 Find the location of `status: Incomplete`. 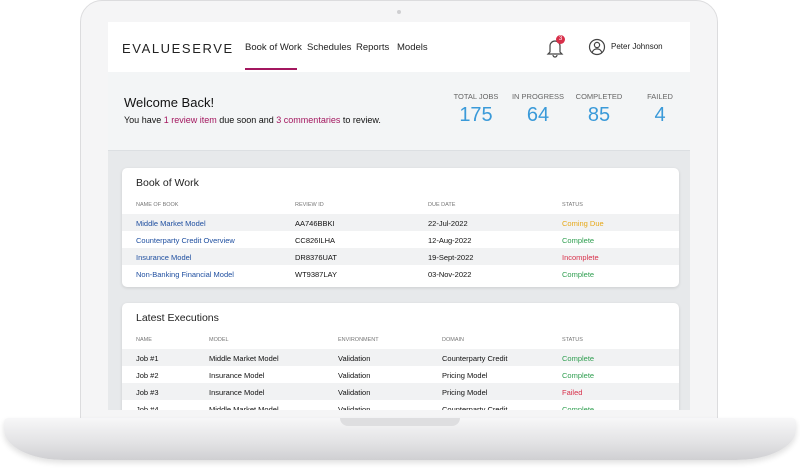

status: Incomplete is located at coordinates (580, 257).